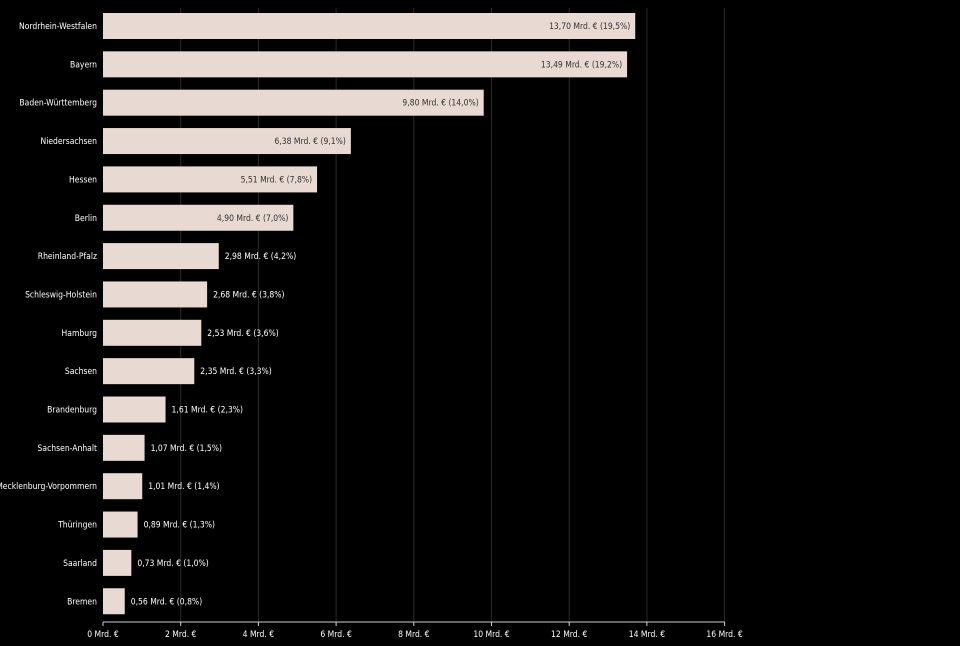 The image size is (960, 646). What do you see at coordinates (248, 295) in the screenshot?
I see `data-label: 2,68 Mrd. € (3,8%)` at bounding box center [248, 295].